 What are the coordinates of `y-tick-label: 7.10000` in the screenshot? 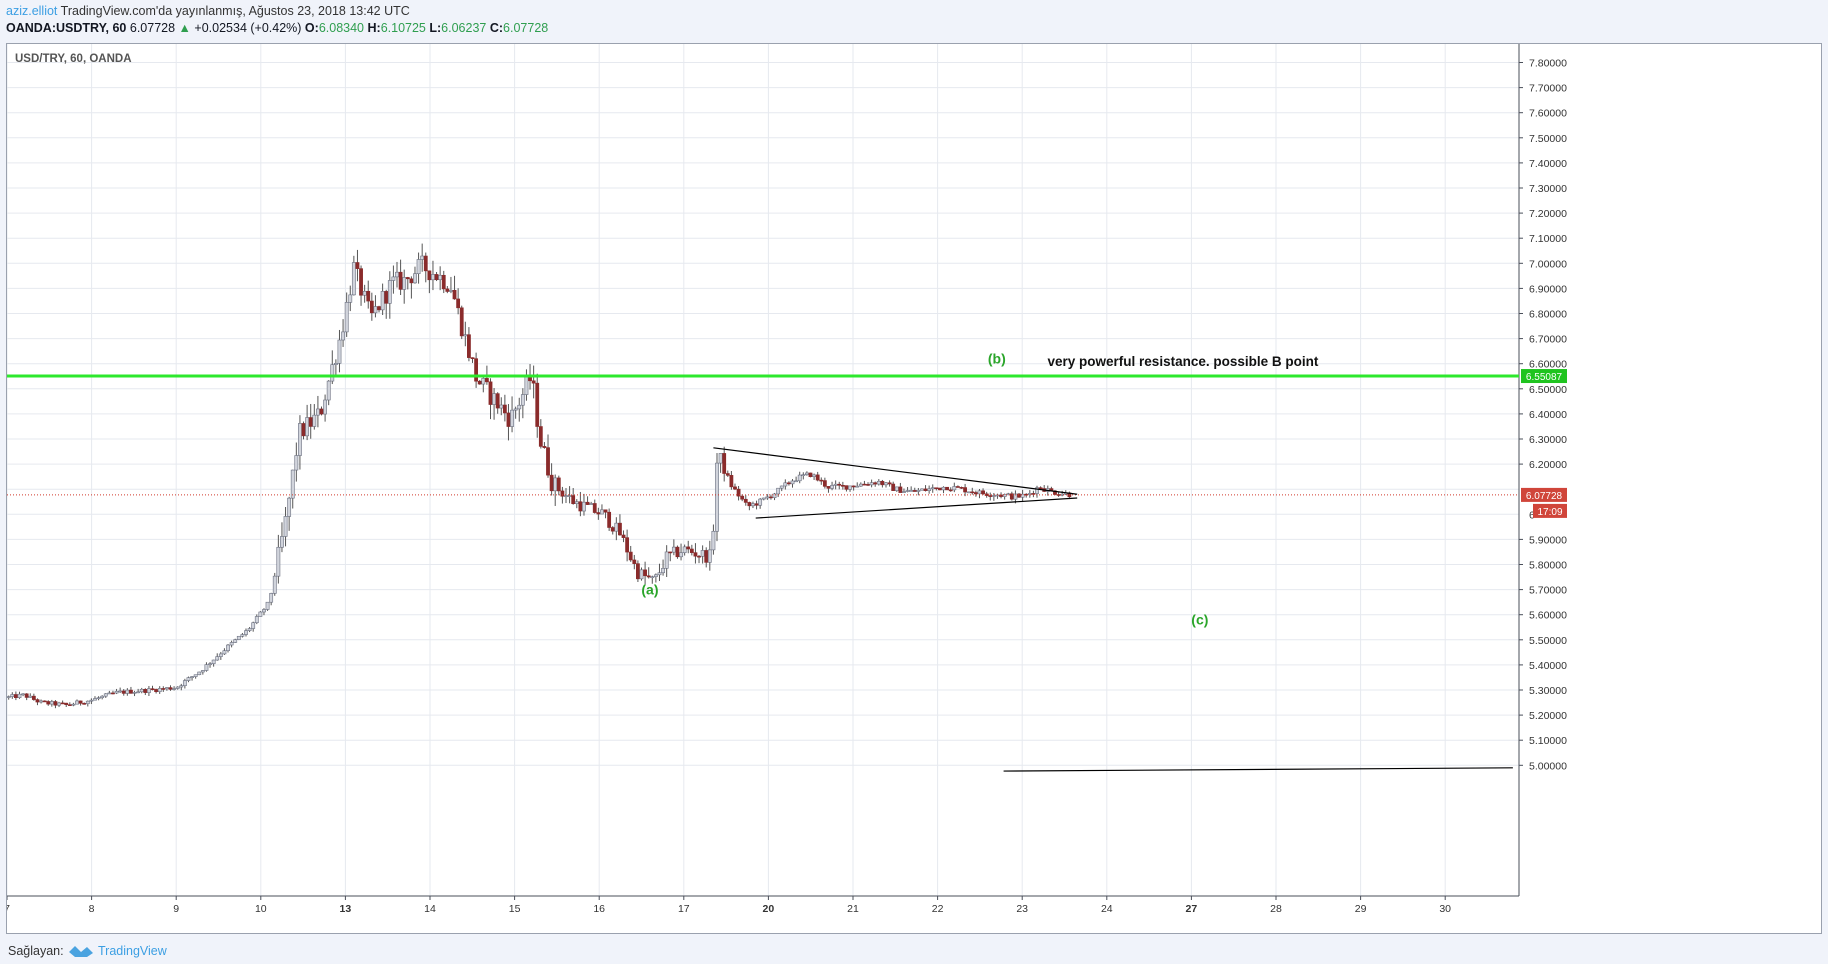 It's located at (1548, 239).